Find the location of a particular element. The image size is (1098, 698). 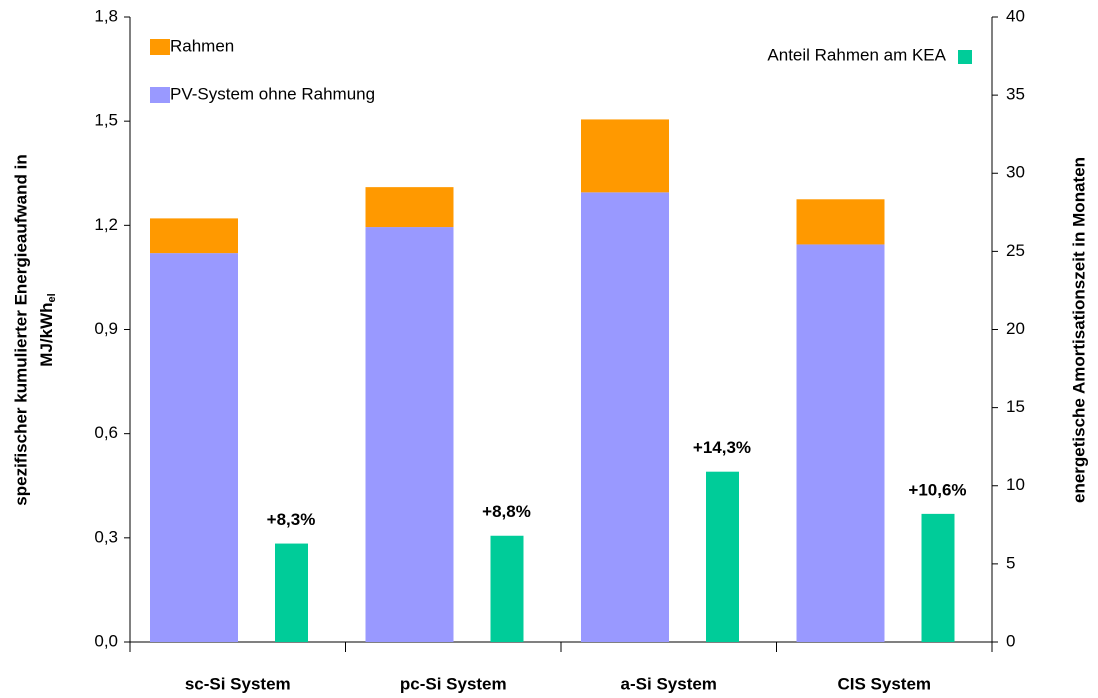

x-tick-label: pc-Si System is located at coordinates (453, 683).